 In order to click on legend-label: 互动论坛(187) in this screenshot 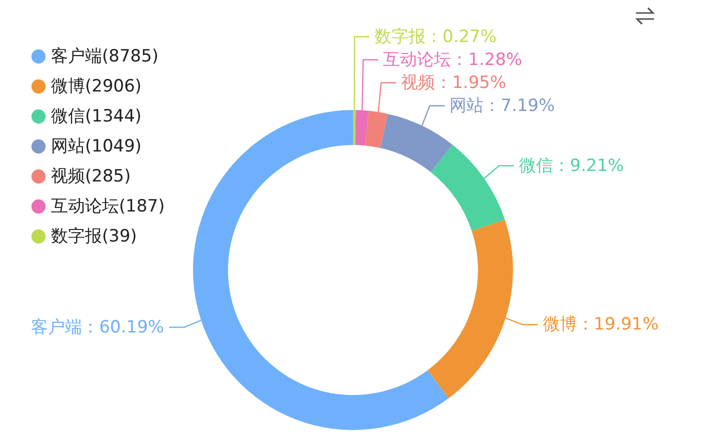, I will do `click(108, 206)`.